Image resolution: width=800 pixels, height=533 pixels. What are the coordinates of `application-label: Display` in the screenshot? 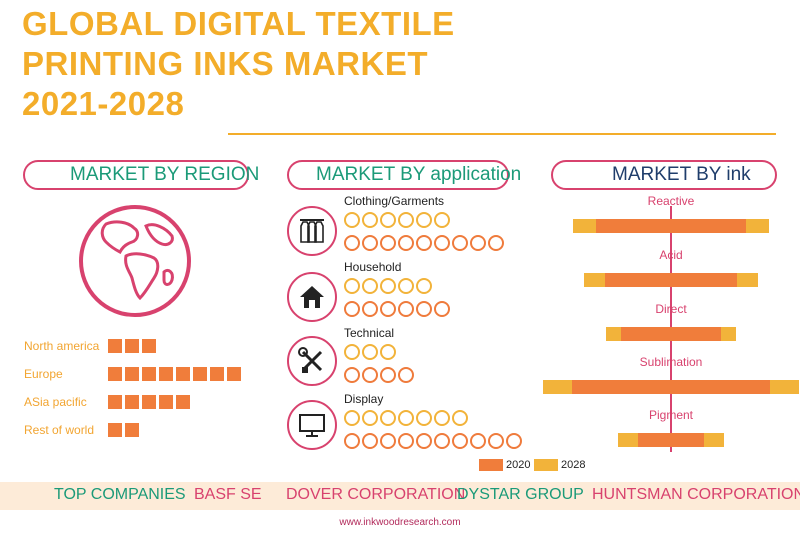 It's located at (364, 399).